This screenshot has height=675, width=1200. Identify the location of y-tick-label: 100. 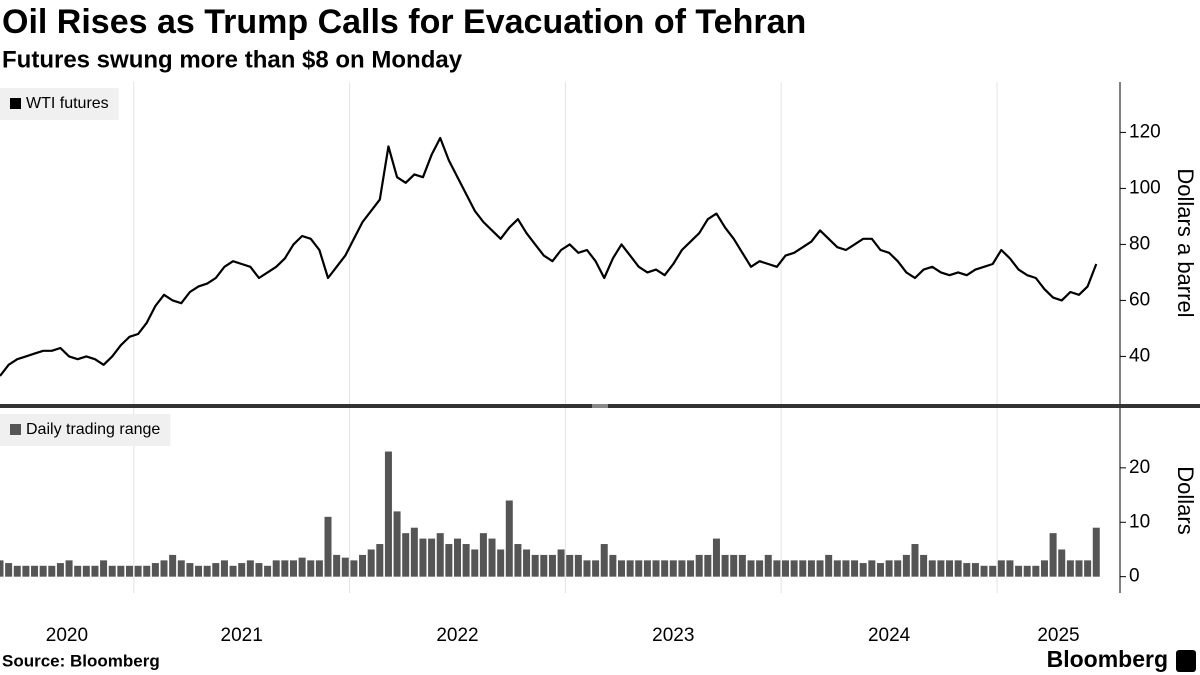
(1145, 187).